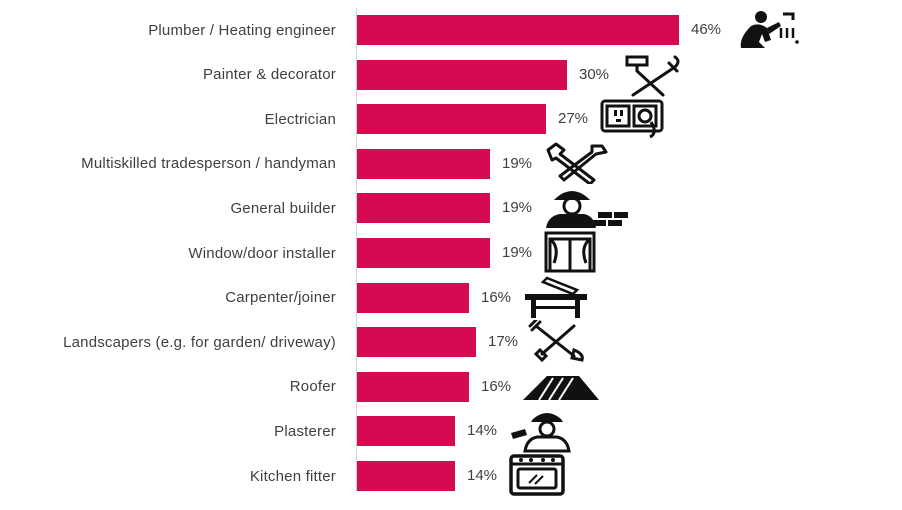 This screenshot has width=902, height=510. What do you see at coordinates (769, 30) in the screenshot?
I see `plumber-icon` at bounding box center [769, 30].